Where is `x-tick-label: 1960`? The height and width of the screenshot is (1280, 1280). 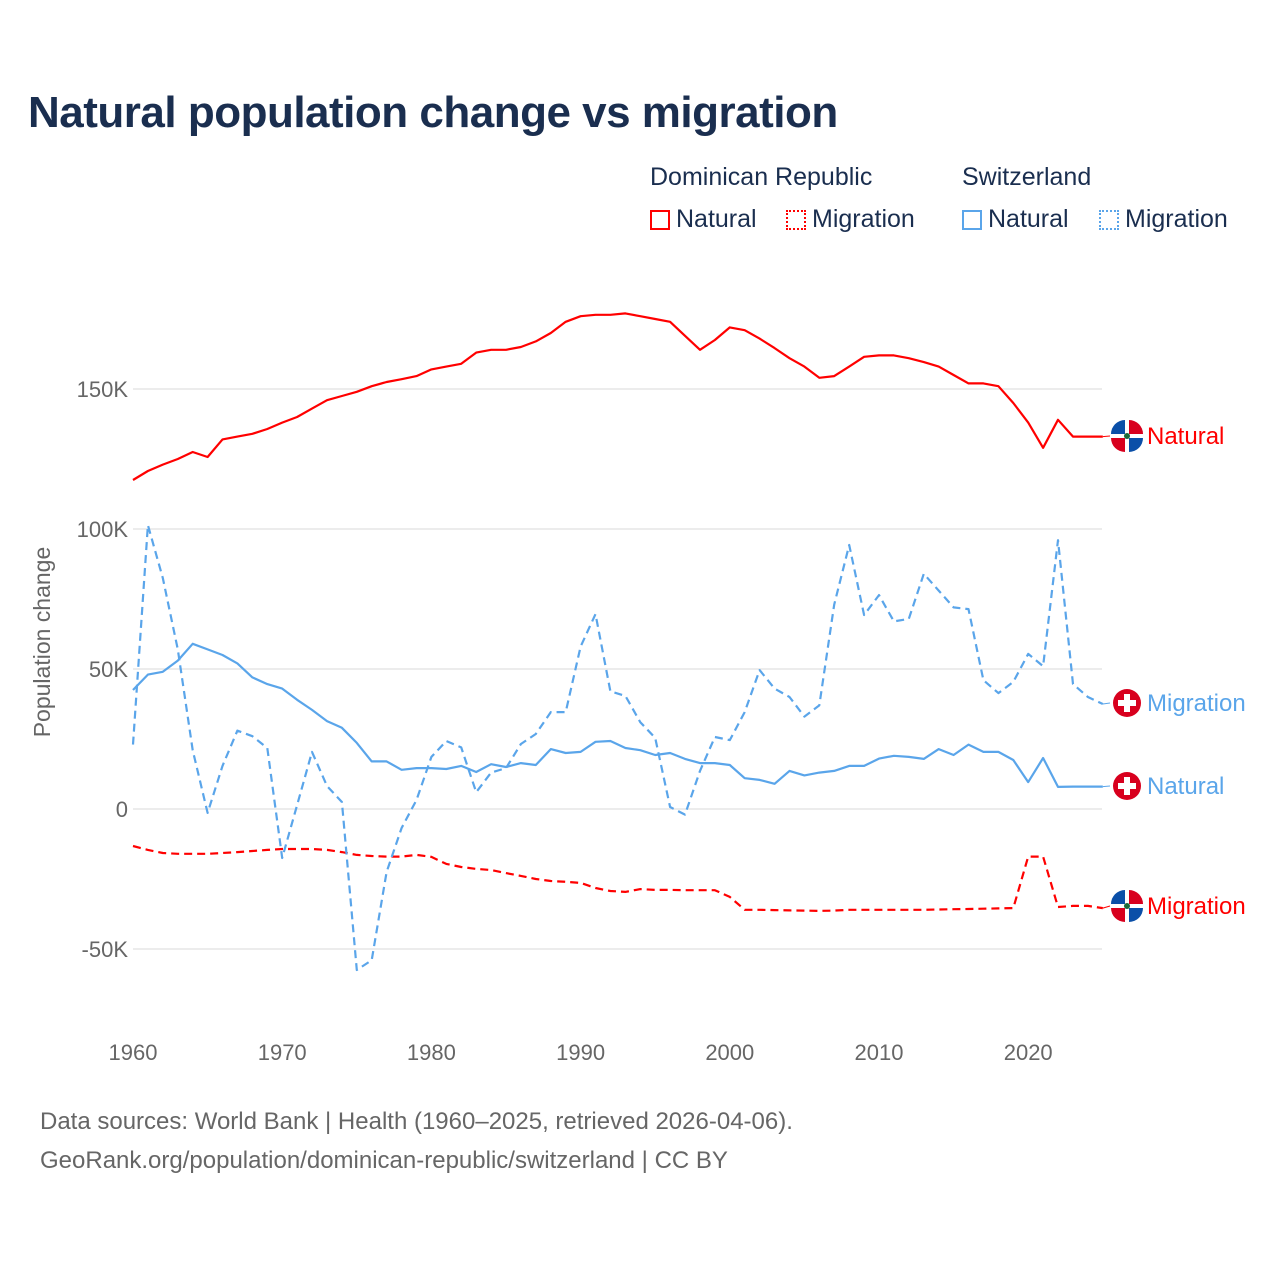 x-tick-label: 1960 is located at coordinates (133, 1052).